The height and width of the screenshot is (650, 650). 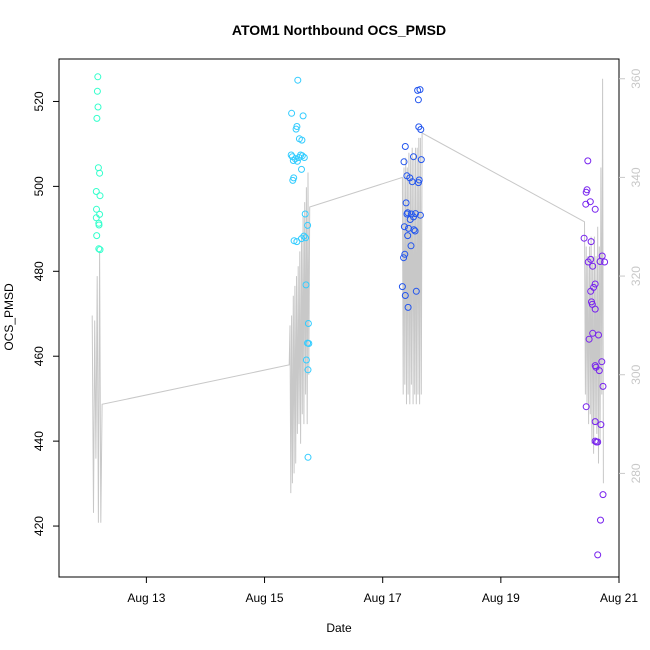 I want to click on y-tick-label: 500, so click(x=39, y=186).